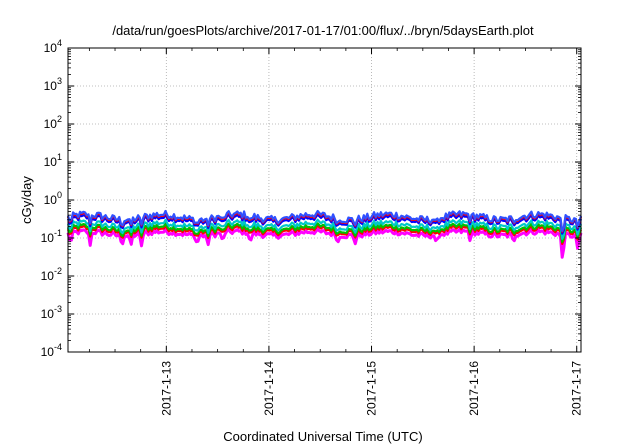 The image size is (640, 448). I want to click on y-tick-label: 10⁰, so click(53, 198).